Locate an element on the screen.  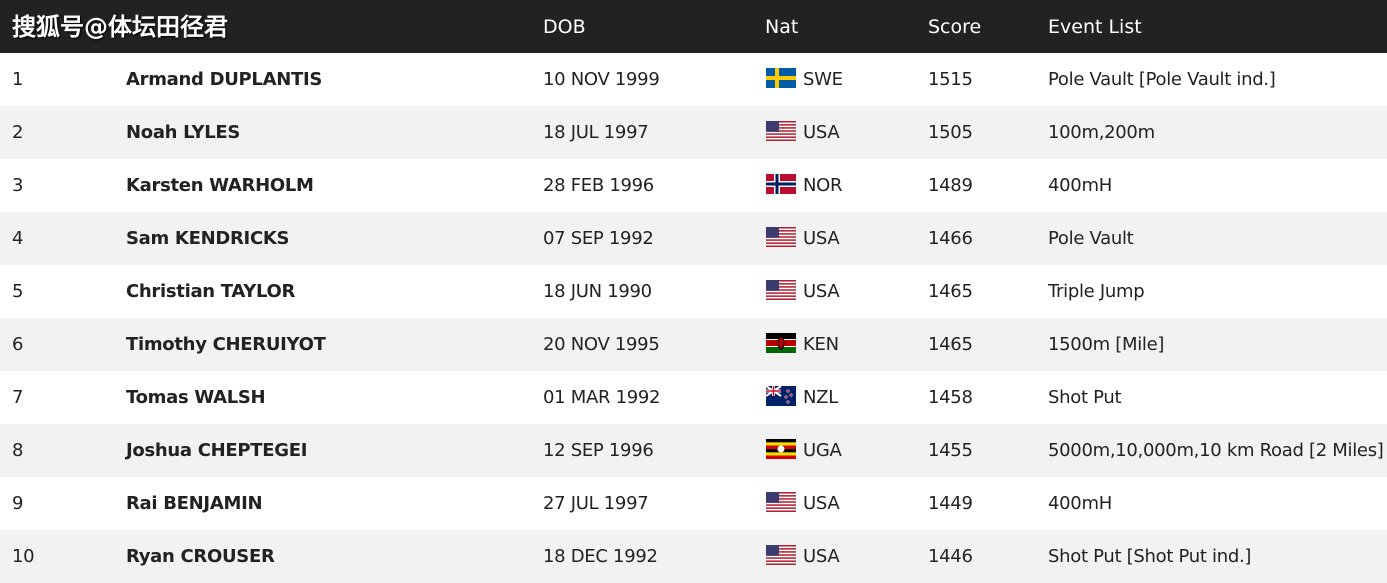
rank: 8 is located at coordinates (18, 450).